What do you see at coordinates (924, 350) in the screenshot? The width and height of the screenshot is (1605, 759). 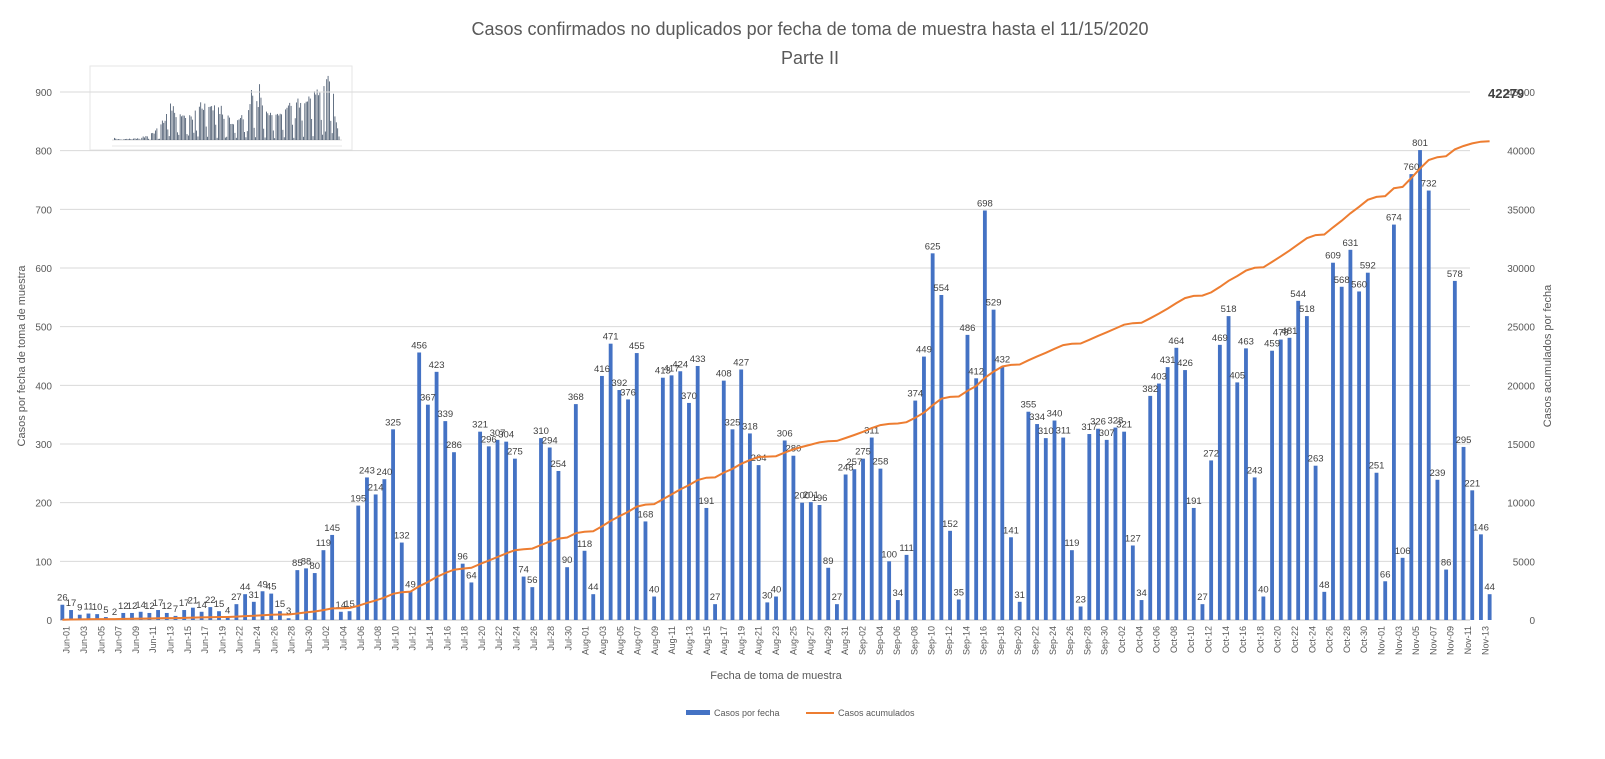 I see `bar-value-label: 449` at bounding box center [924, 350].